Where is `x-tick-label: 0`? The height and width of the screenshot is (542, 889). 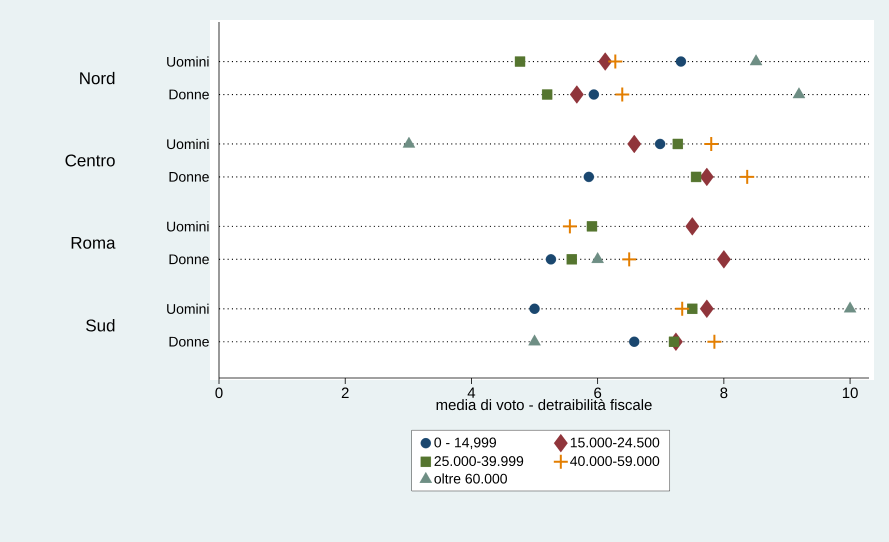
x-tick-label: 0 is located at coordinates (219, 393).